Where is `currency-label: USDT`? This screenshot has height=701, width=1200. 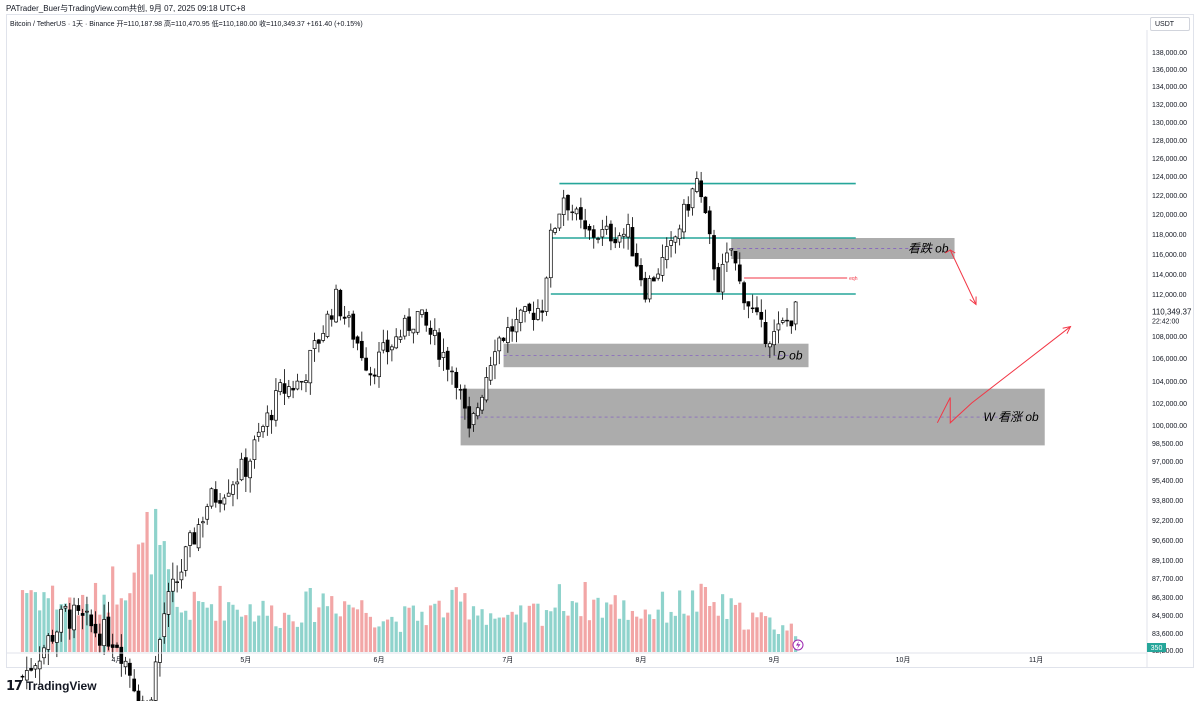 currency-label: USDT is located at coordinates (1170, 24).